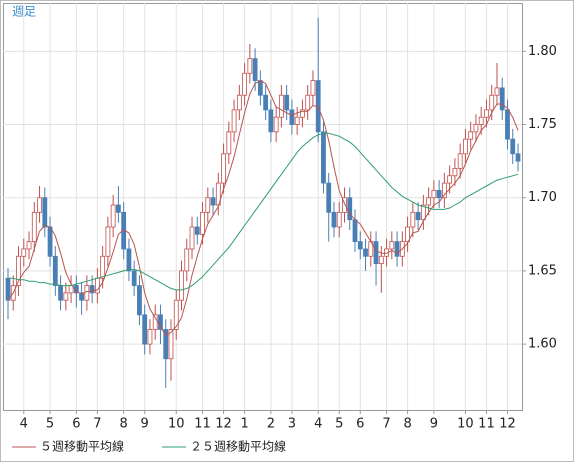 The width and height of the screenshot is (574, 462). What do you see at coordinates (124, 424) in the screenshot?
I see `x-tick-label: 8` at bounding box center [124, 424].